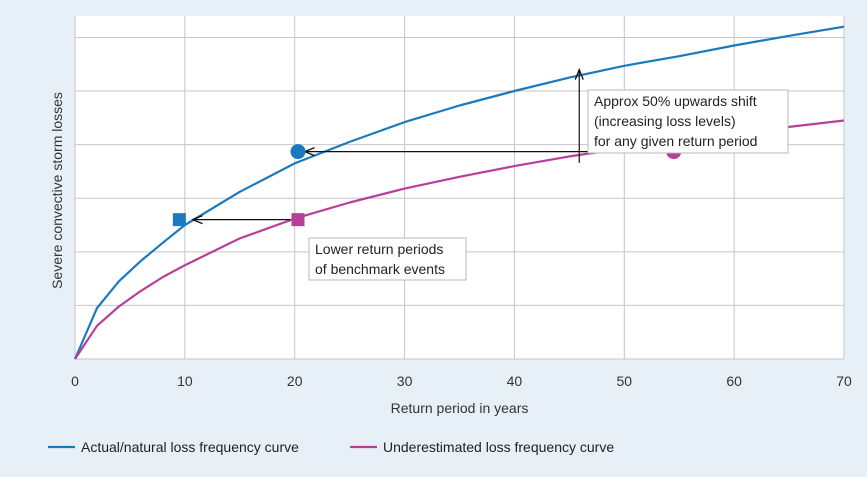 This screenshot has width=867, height=477. I want to click on marker-circle, so click(298, 152).